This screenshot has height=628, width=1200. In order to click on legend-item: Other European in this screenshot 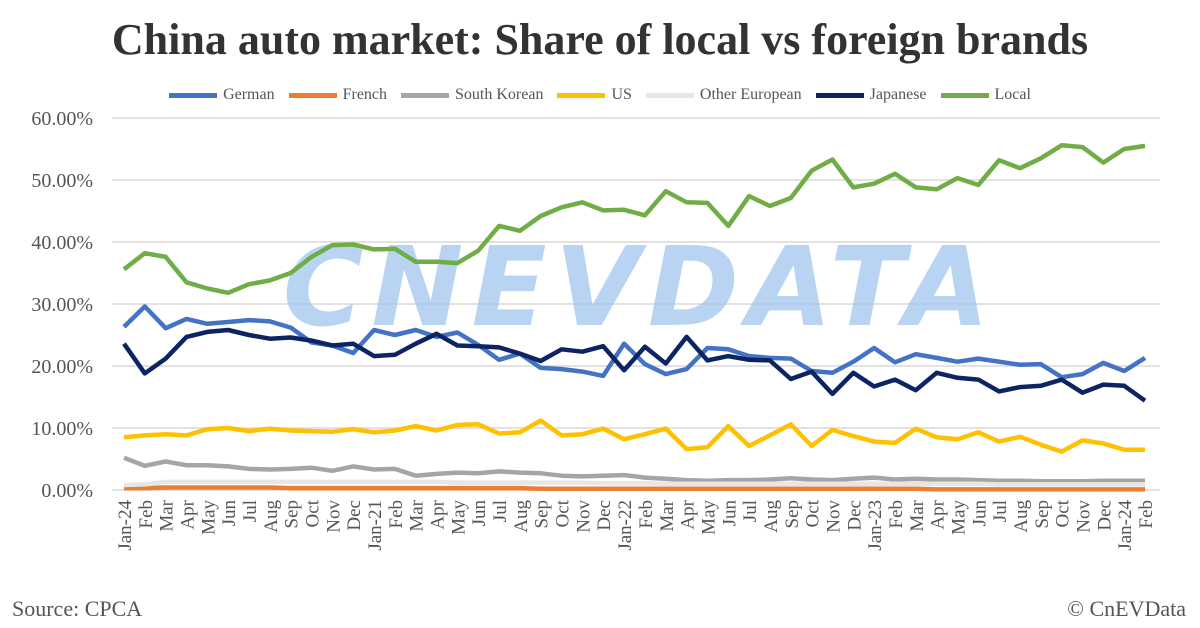, I will do `click(723, 95)`.